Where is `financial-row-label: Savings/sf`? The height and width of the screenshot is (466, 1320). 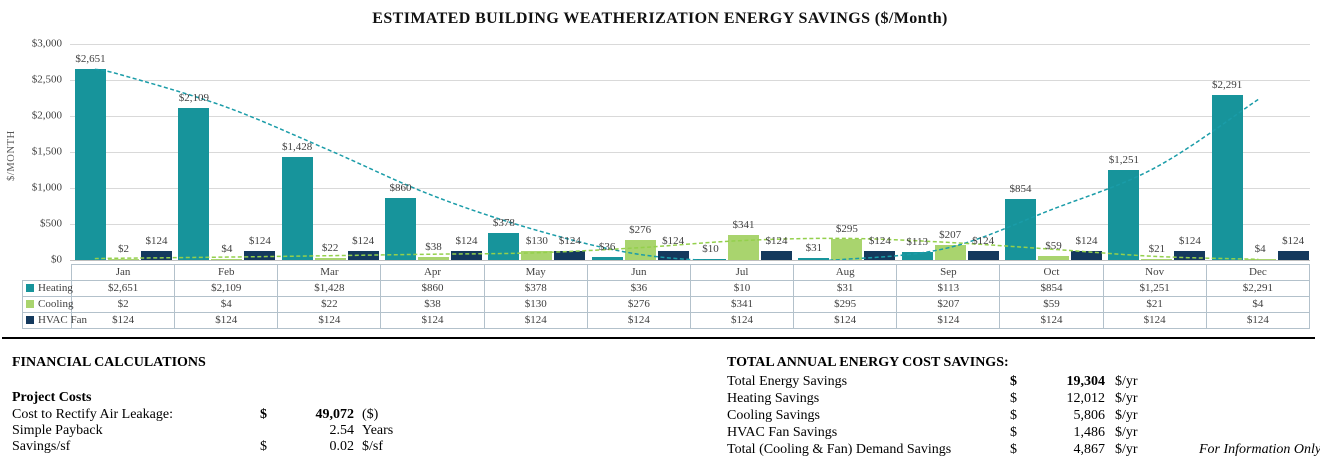 financial-row-label: Savings/sf is located at coordinates (41, 446).